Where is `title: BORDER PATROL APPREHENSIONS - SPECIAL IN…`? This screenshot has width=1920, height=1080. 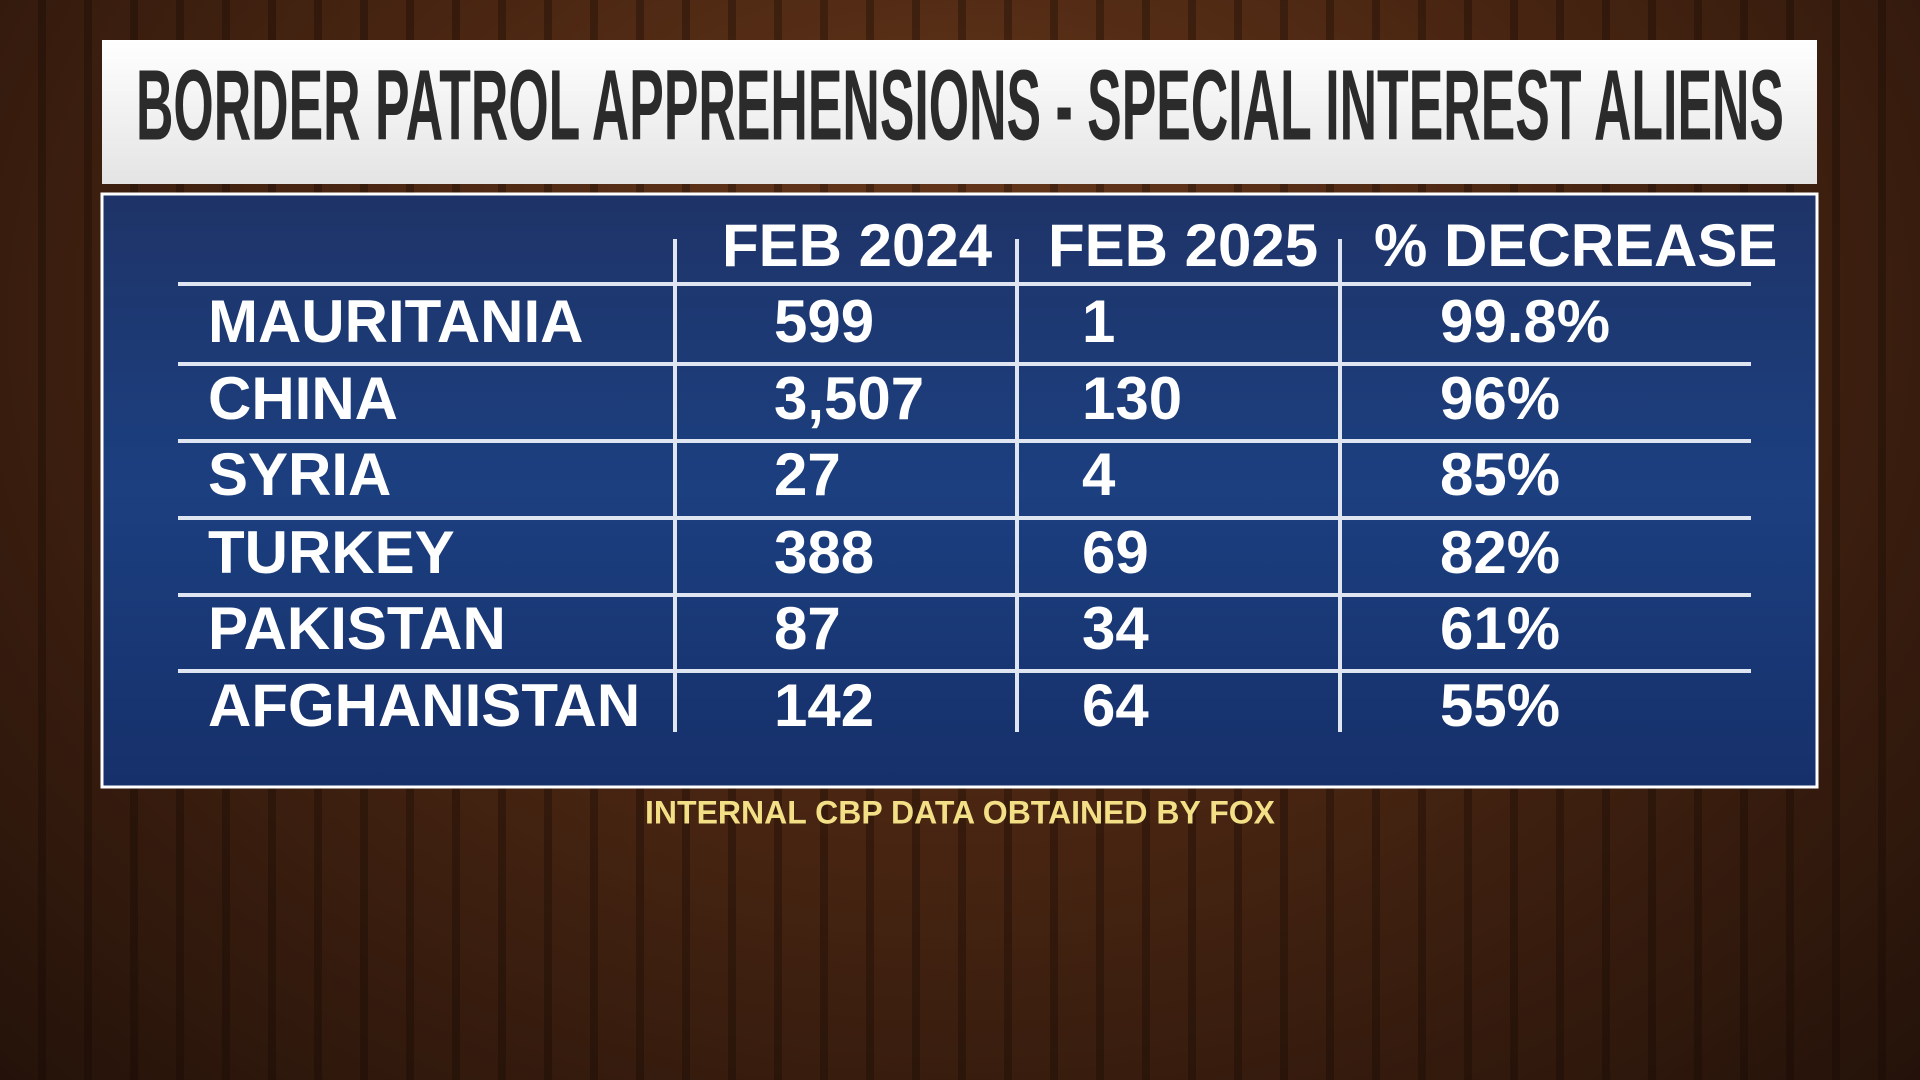 title: BORDER PATROL APPREHENSIONS - SPECIAL IN… is located at coordinates (960, 105).